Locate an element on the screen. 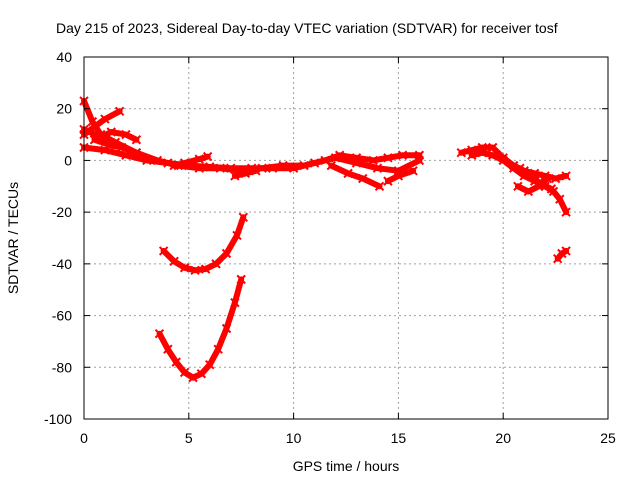 This screenshot has height=480, width=640. y-tick-label: -100 is located at coordinates (58, 419).